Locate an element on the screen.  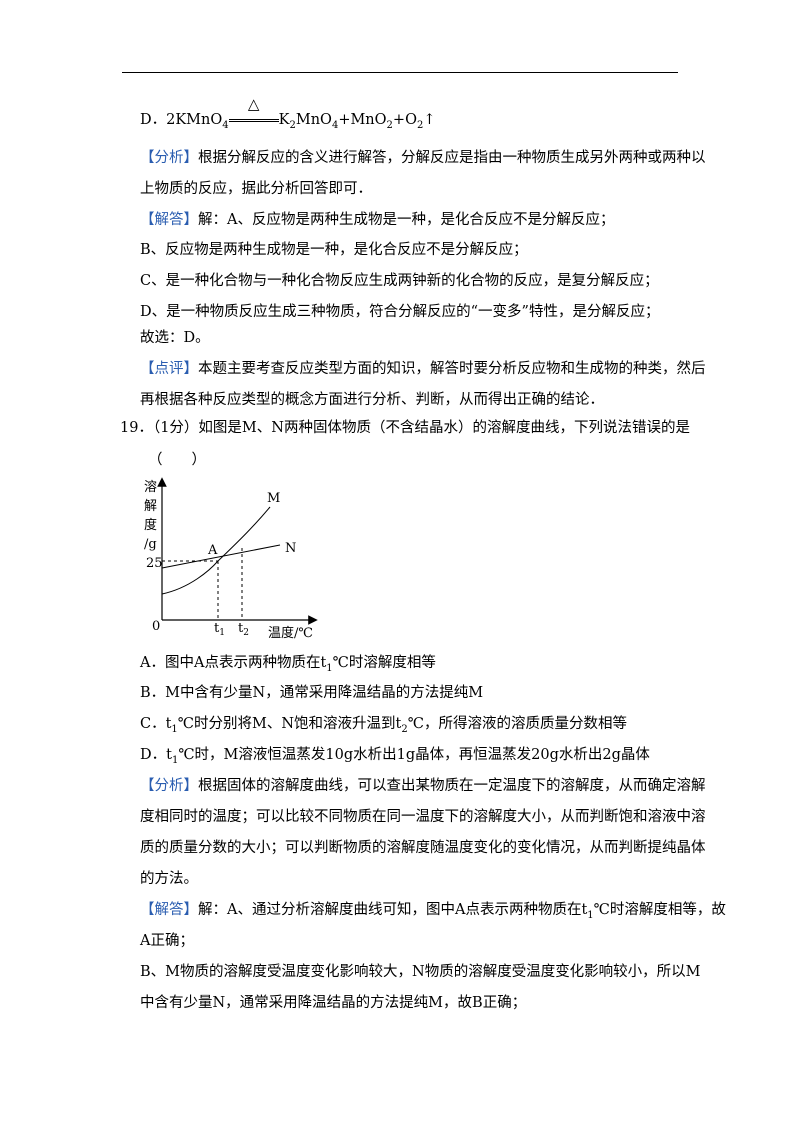
text-run: ↑ is located at coordinates (429, 120).